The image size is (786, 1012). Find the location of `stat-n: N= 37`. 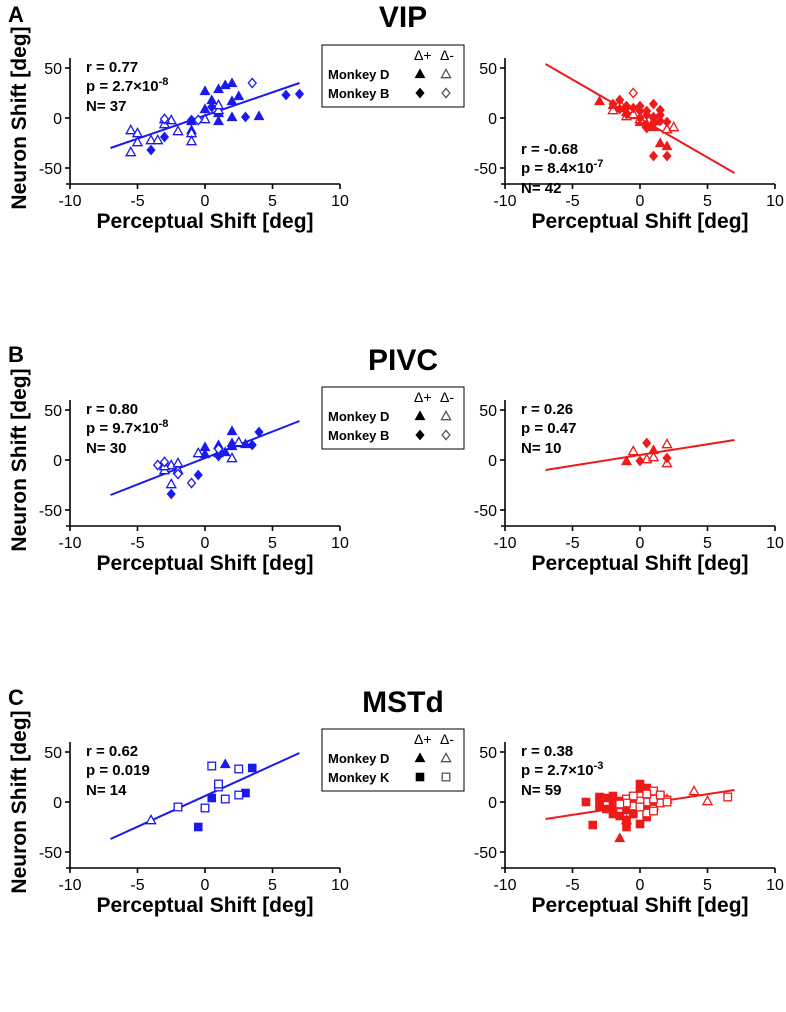

stat-n: N= 37 is located at coordinates (106, 106).